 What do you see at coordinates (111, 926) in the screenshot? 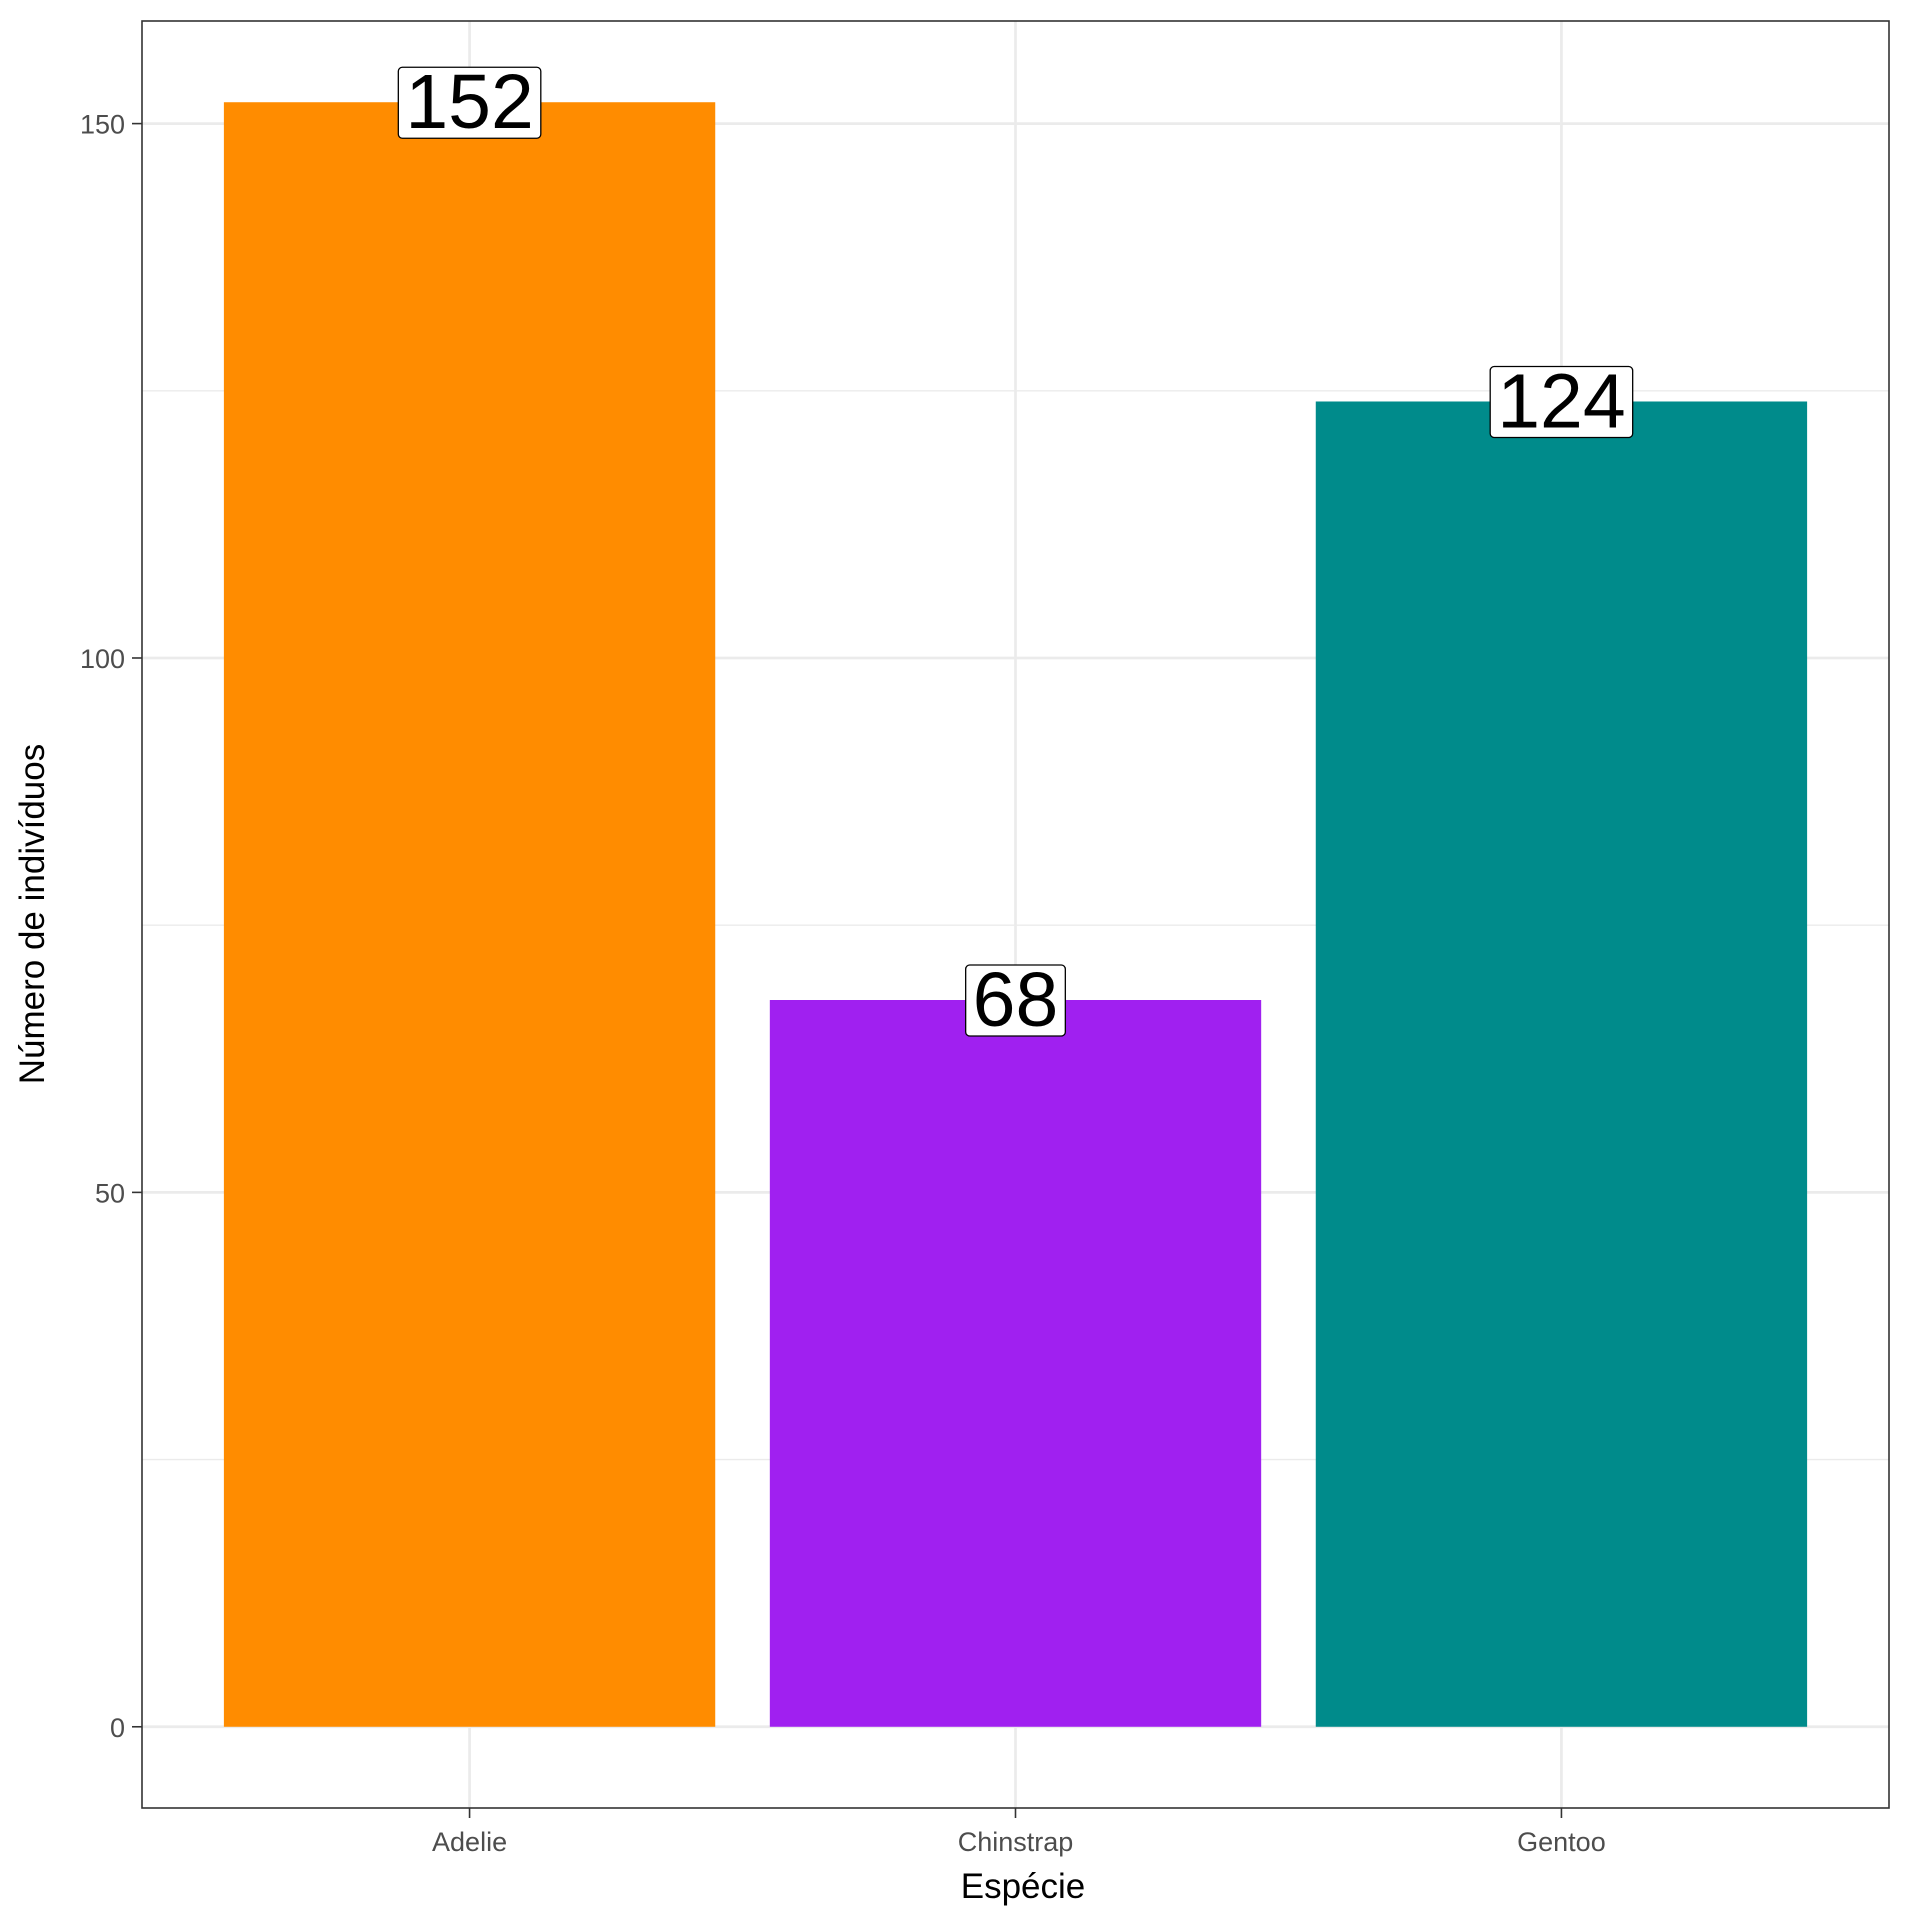
I see `y-axis: 0 50 100 150` at bounding box center [111, 926].